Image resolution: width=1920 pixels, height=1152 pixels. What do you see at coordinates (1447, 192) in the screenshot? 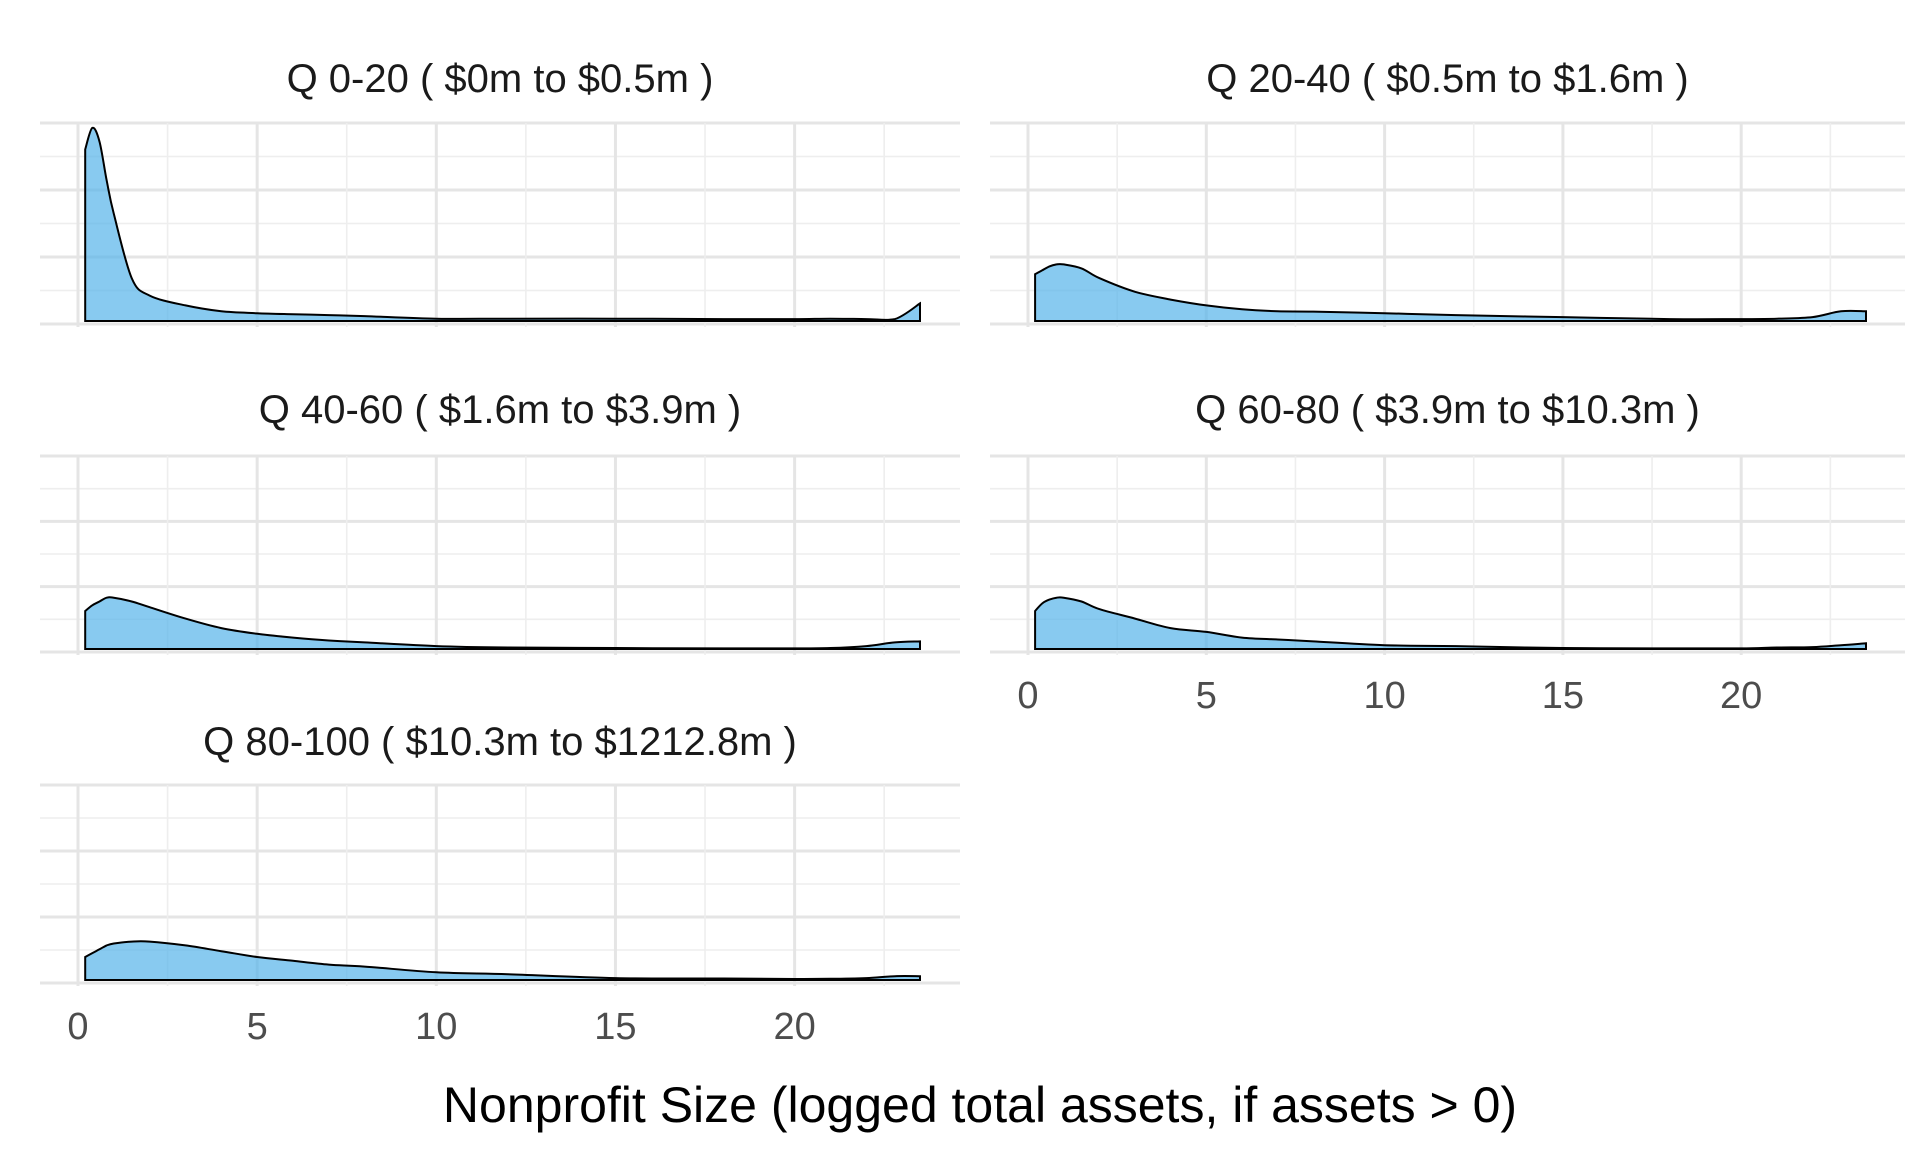
I see `facet-panel-2: Q 20-40 ( $0.5m to $1.6m )` at bounding box center [1447, 192].